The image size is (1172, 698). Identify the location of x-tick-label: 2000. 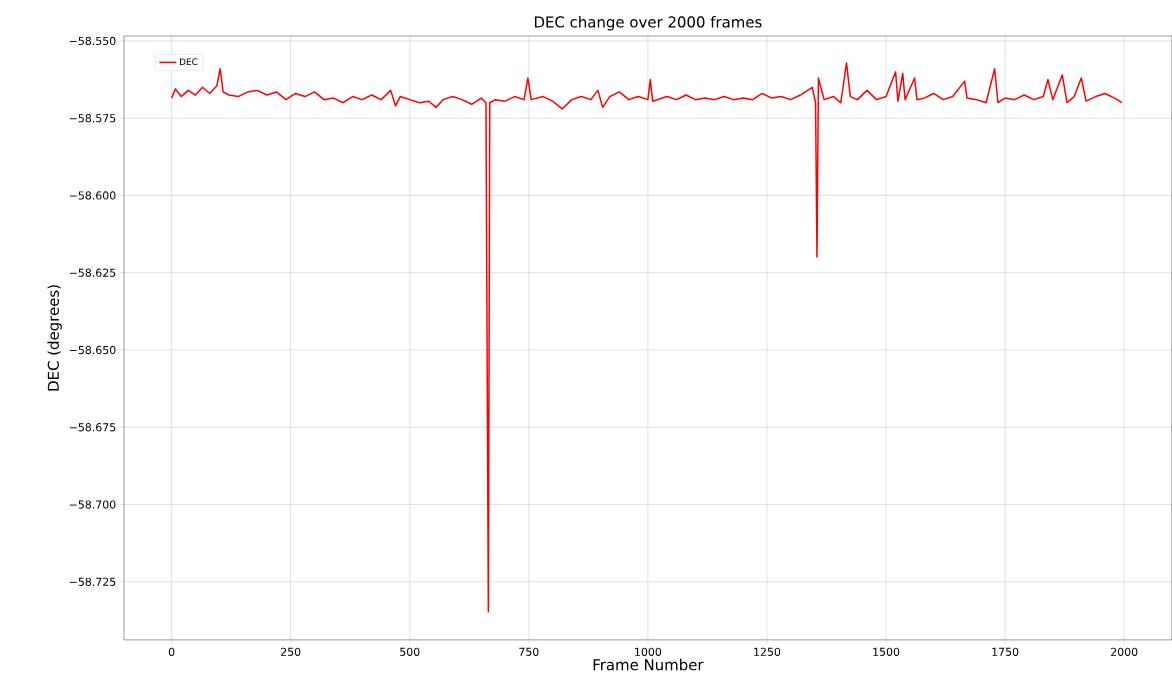
(1124, 651).